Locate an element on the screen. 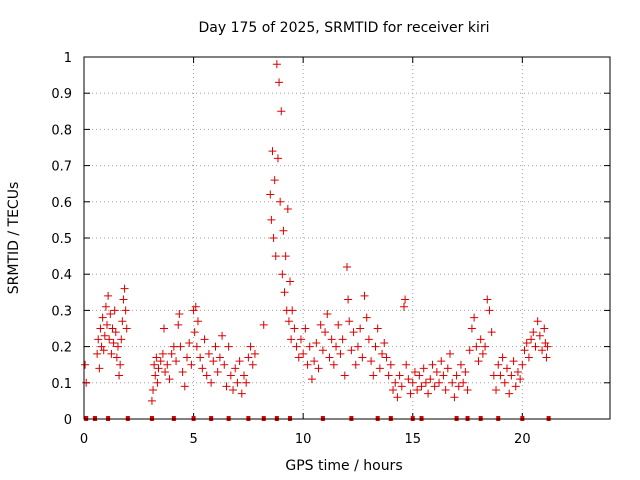 This screenshot has width=640, height=480. y-tick-label: 0.3 is located at coordinates (61, 311).